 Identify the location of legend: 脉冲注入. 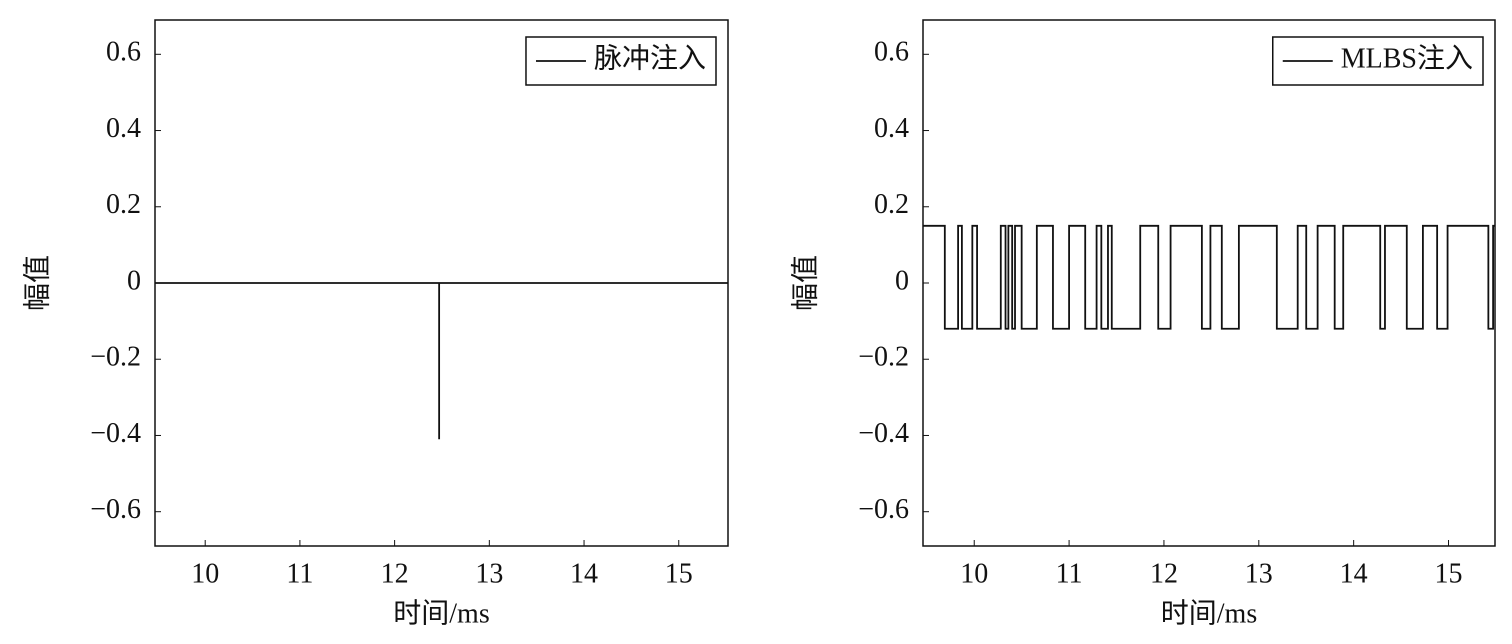
(621, 61).